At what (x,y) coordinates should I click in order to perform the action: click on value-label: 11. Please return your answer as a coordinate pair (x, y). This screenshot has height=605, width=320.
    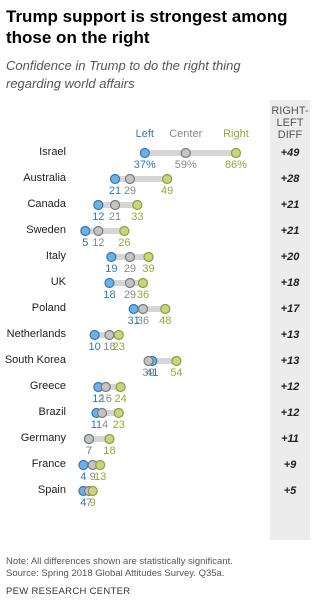
    Looking at the image, I should click on (96, 425).